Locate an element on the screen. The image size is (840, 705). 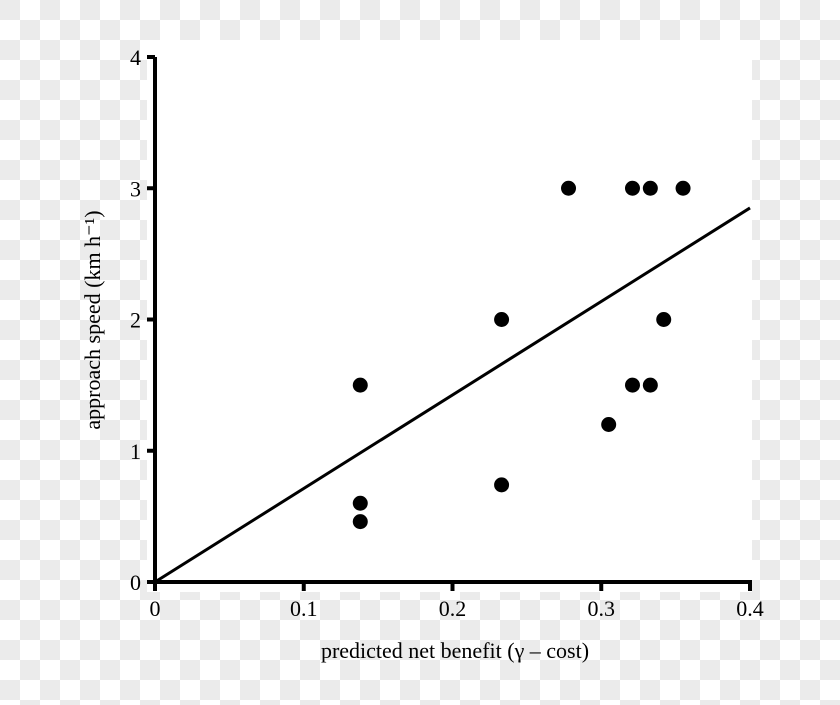
x-axis-label: predicted net benefit (γ – cost) is located at coordinates (455, 650).